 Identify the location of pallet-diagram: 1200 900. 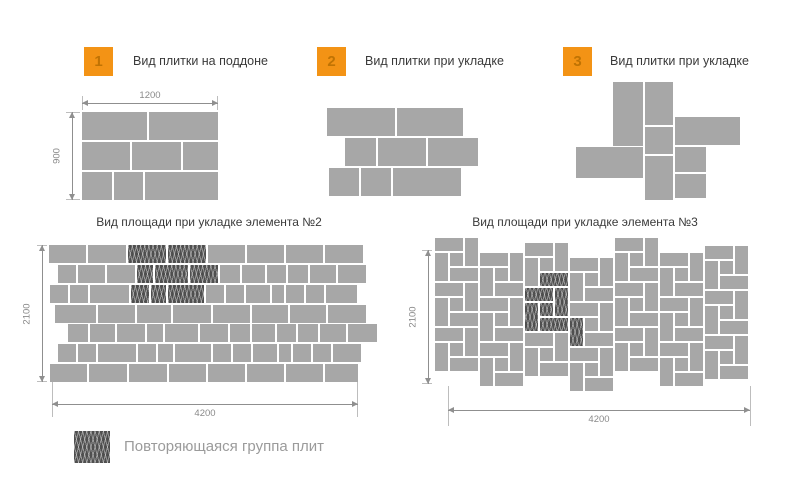
(135, 145).